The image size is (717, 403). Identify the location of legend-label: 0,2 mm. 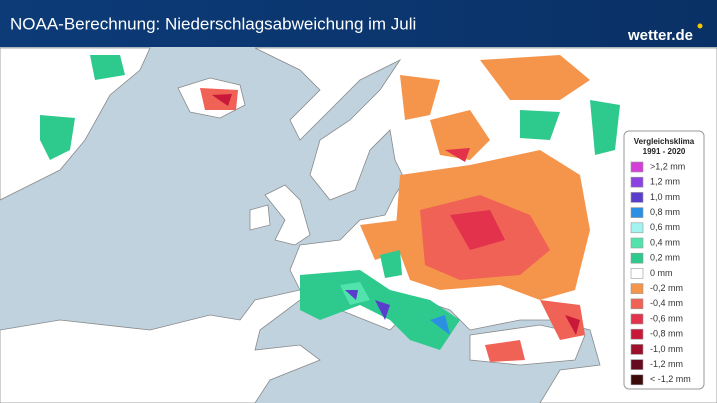
(665, 258).